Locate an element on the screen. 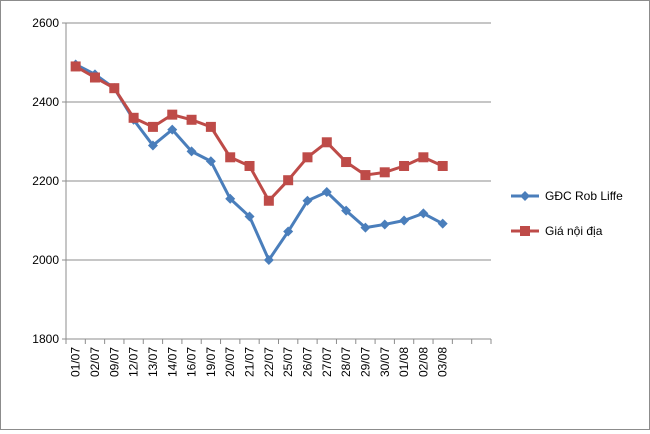 The width and height of the screenshot is (650, 434). x-tick-label: 29/07 is located at coordinates (365, 362).